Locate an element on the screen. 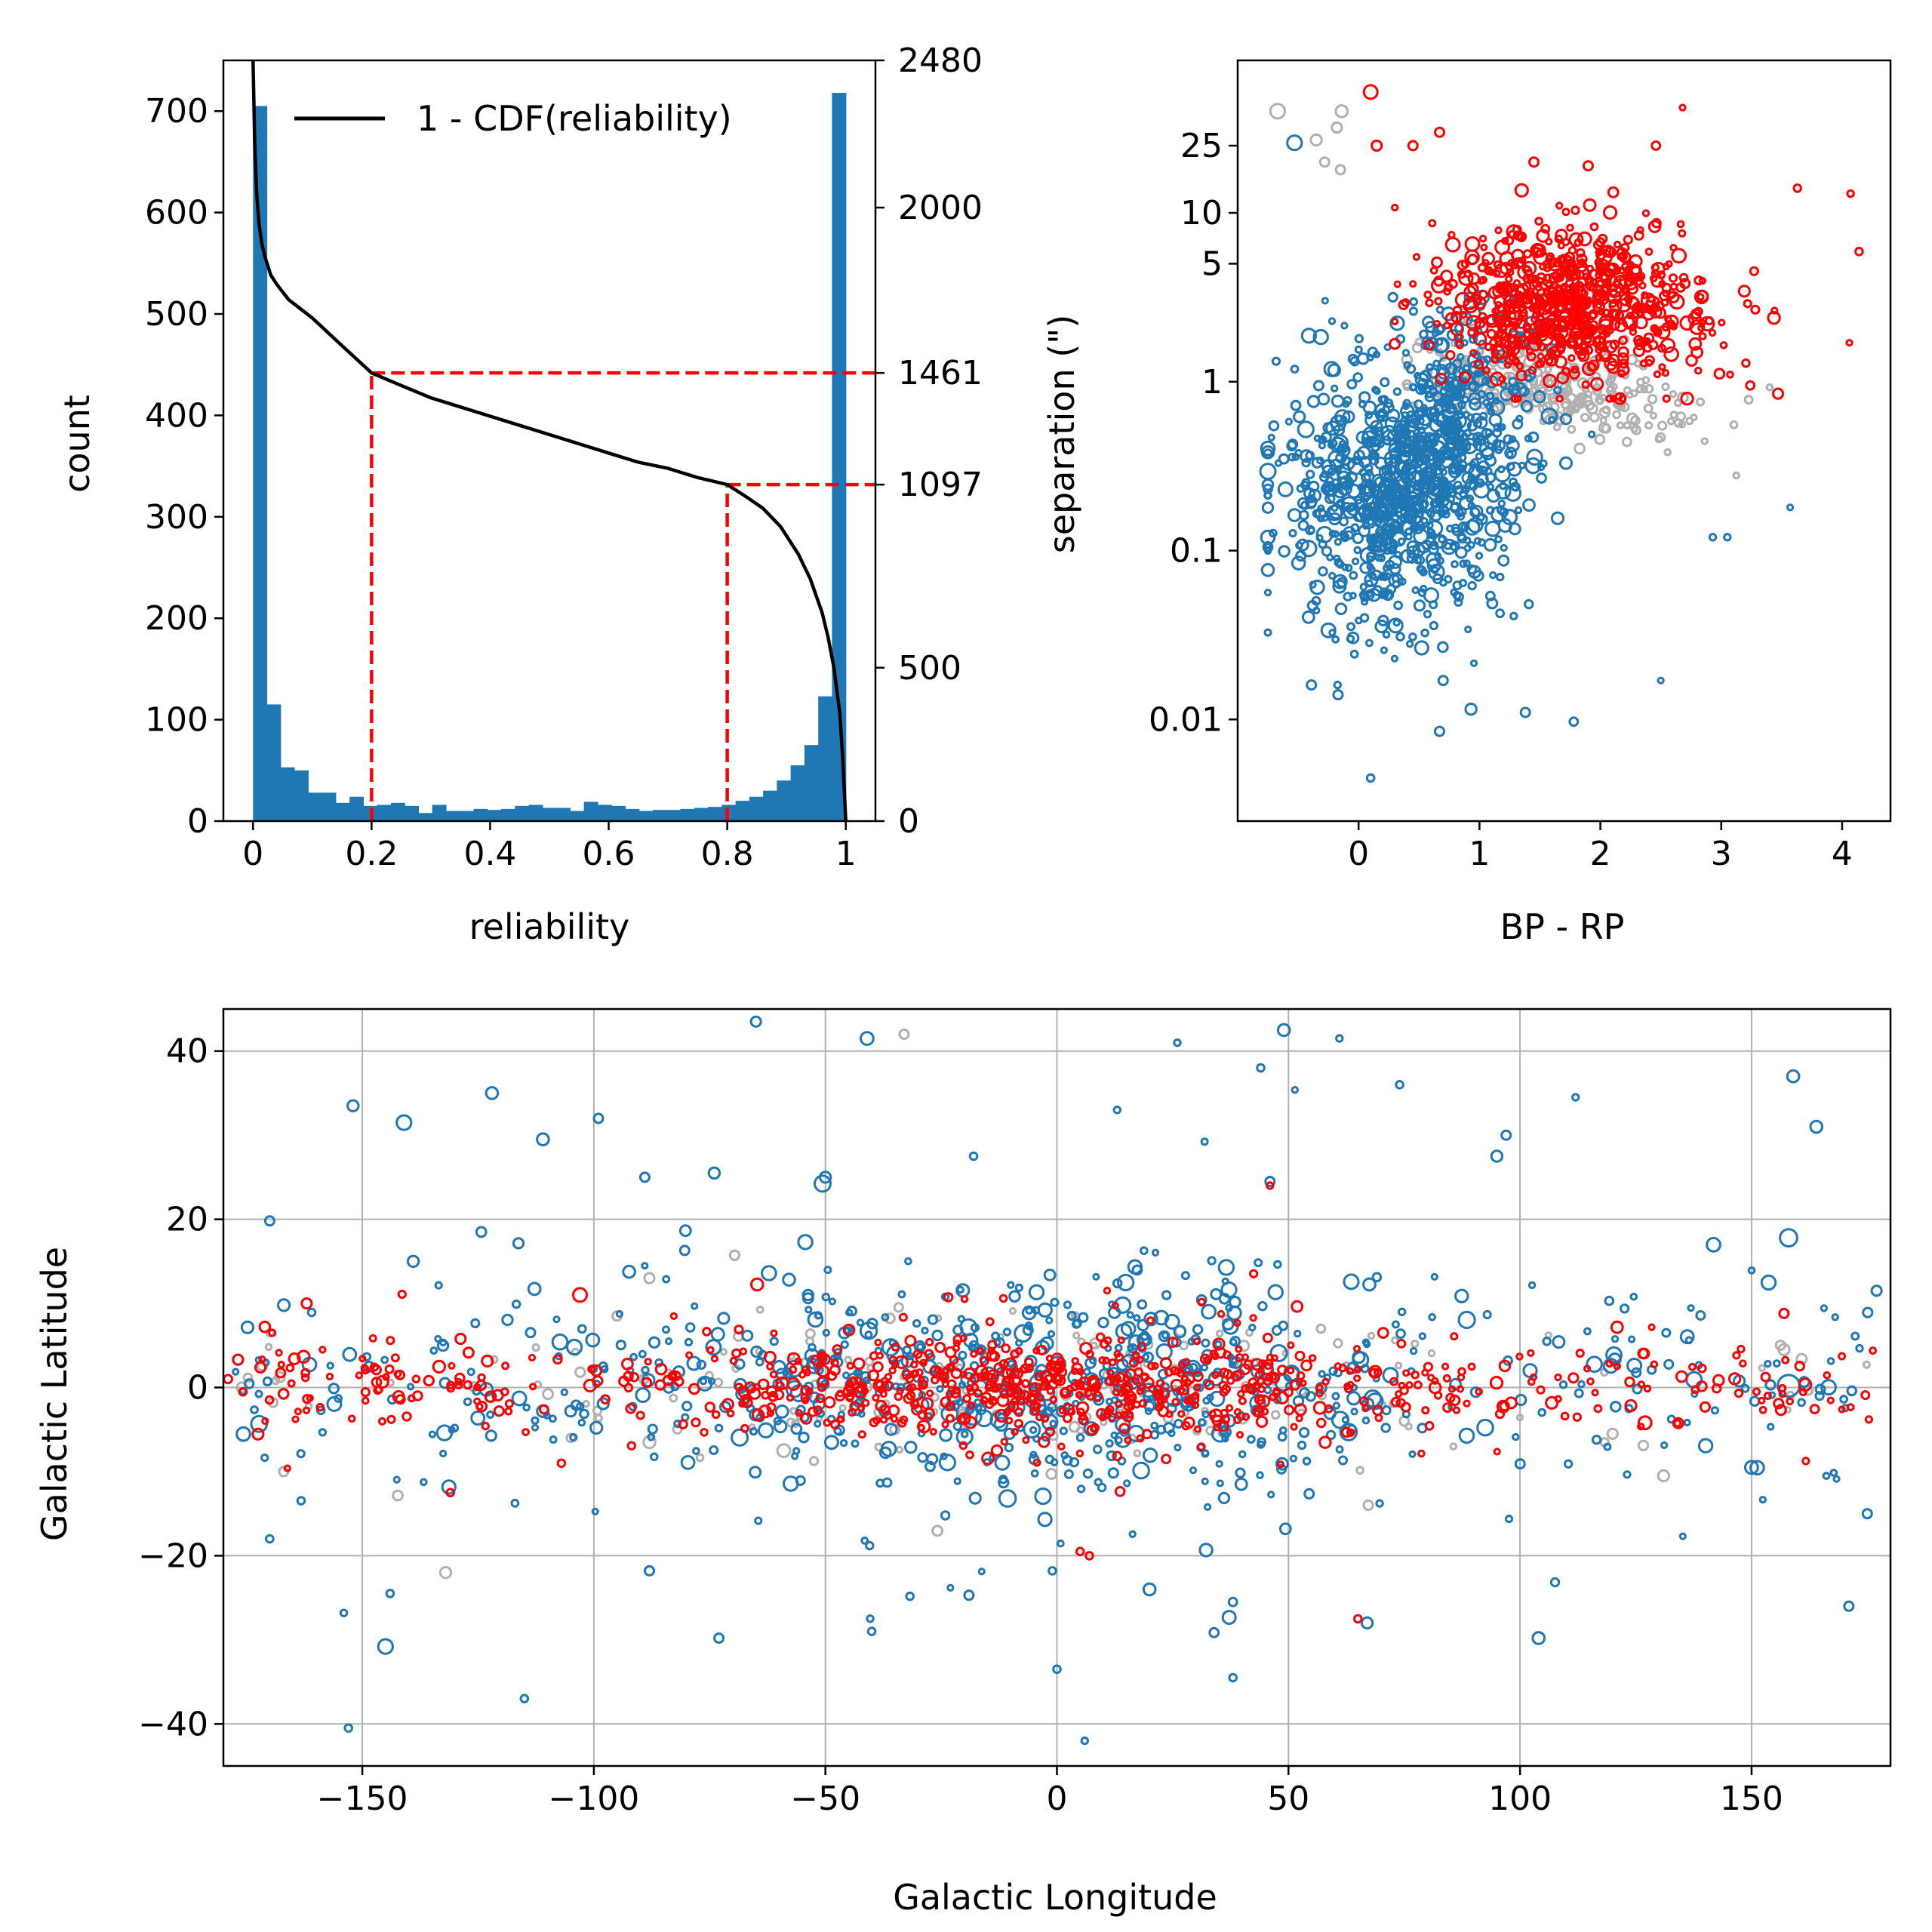 The width and height of the screenshot is (1932, 1932). x-axis-label: Galactic Longitude is located at coordinates (1055, 1897).